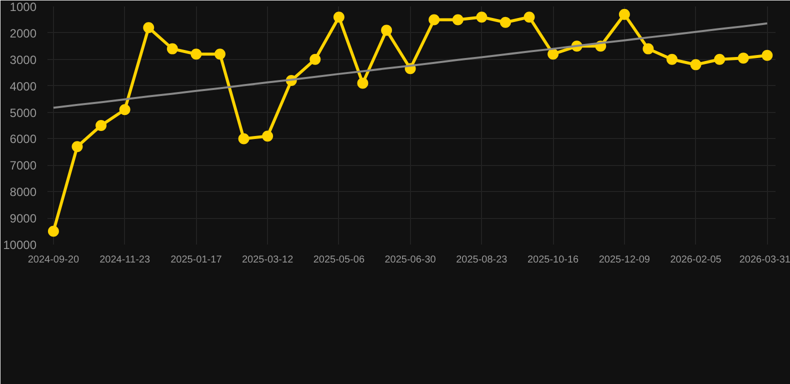  Describe the element at coordinates (23, 59) in the screenshot. I see `y-tick-label: 3000` at that location.